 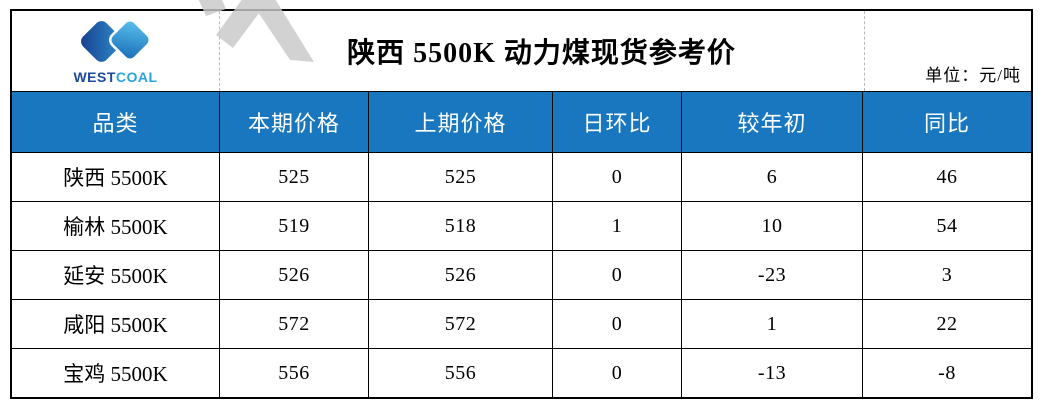 I want to click on cell-previous-price: 518, so click(x=460, y=225).